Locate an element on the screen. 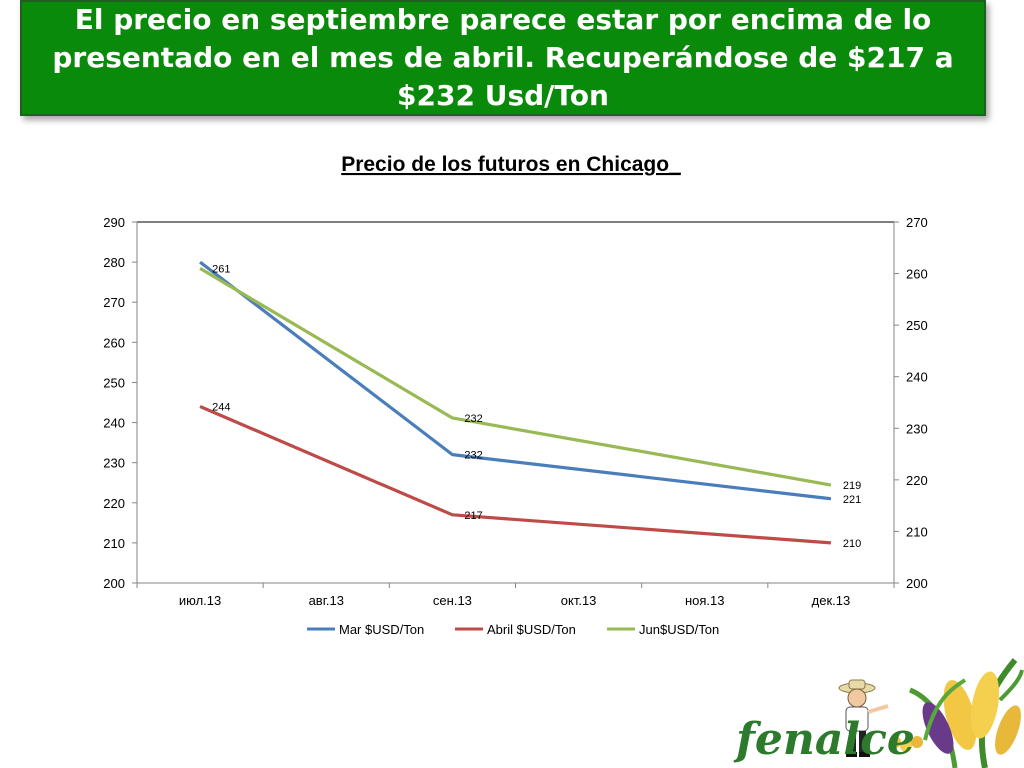  y-left-tick-label: 260 is located at coordinates (114, 342).